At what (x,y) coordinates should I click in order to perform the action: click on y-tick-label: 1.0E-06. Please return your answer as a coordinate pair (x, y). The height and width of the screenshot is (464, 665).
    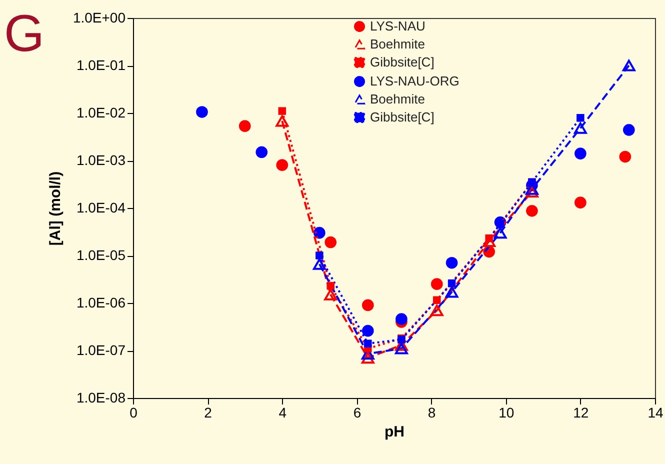
    Looking at the image, I should click on (101, 302).